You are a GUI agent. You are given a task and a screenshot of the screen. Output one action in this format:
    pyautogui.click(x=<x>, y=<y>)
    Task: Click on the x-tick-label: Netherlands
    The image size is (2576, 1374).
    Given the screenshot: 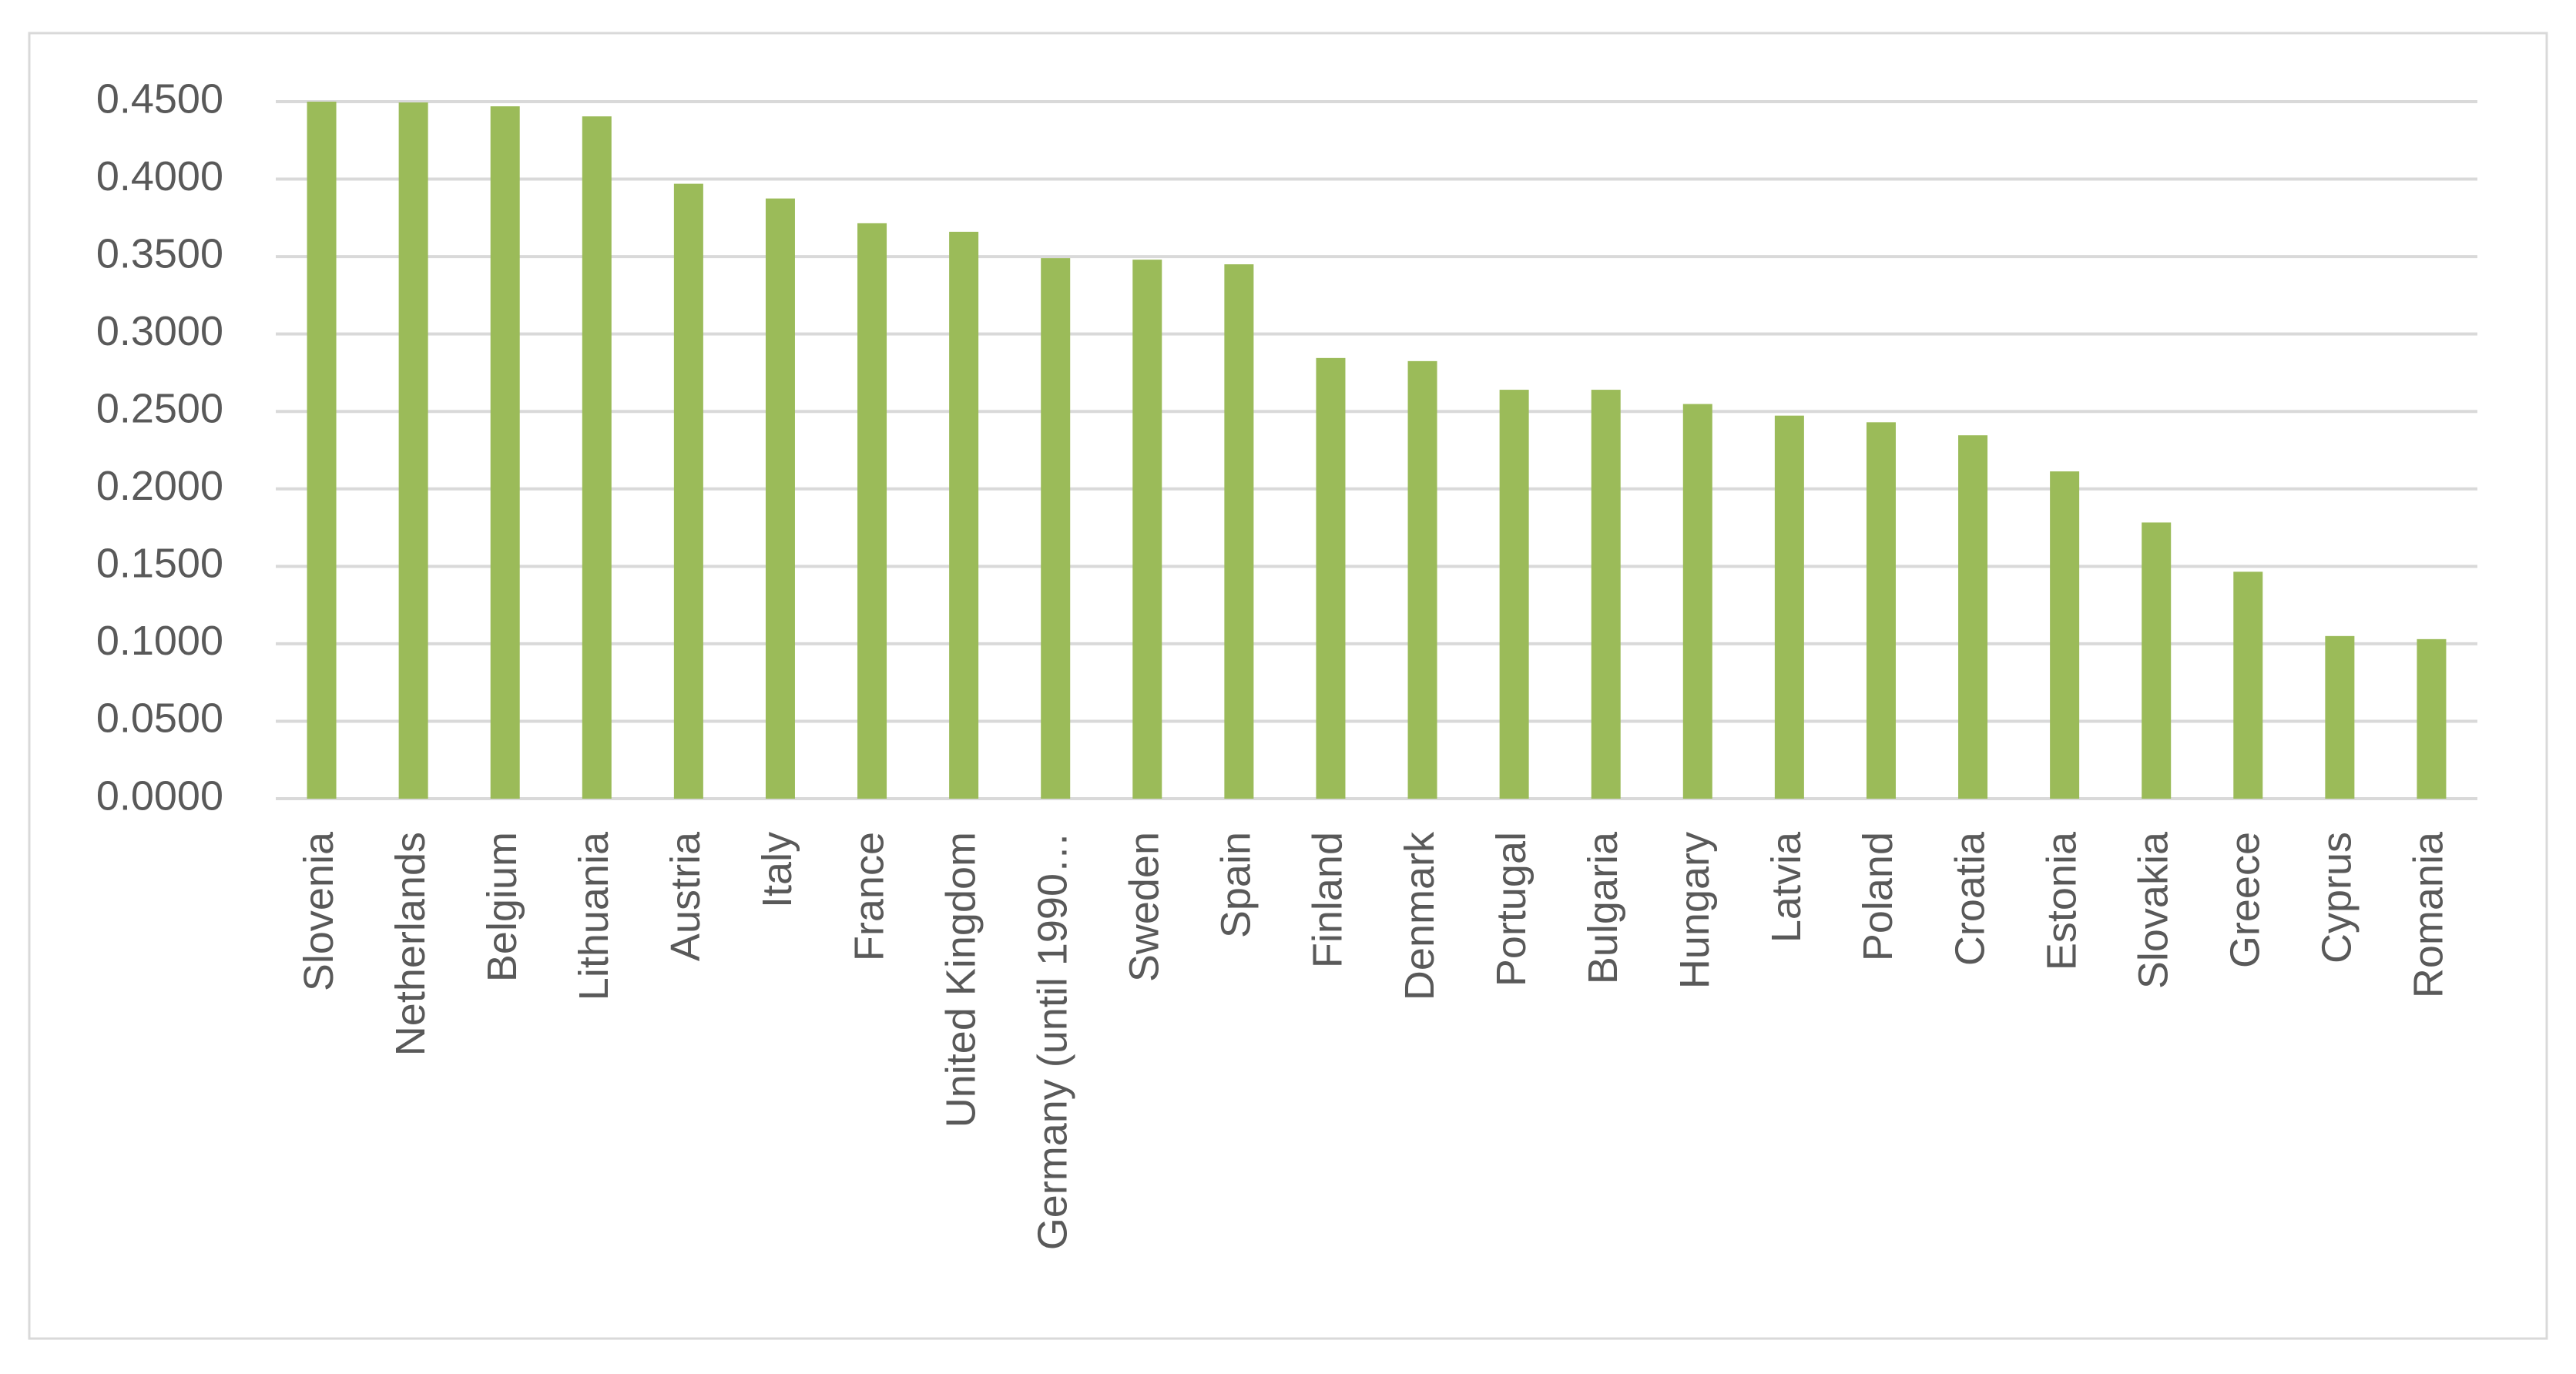 What is the action you would take?
    pyautogui.click(x=410, y=944)
    